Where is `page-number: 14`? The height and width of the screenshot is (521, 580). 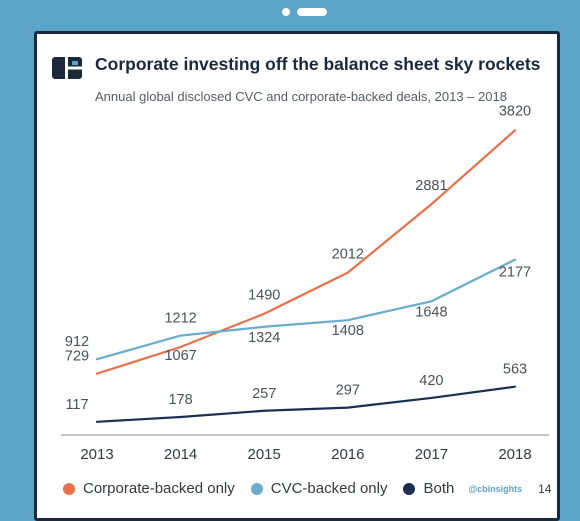
page-number: 14 is located at coordinates (545, 488).